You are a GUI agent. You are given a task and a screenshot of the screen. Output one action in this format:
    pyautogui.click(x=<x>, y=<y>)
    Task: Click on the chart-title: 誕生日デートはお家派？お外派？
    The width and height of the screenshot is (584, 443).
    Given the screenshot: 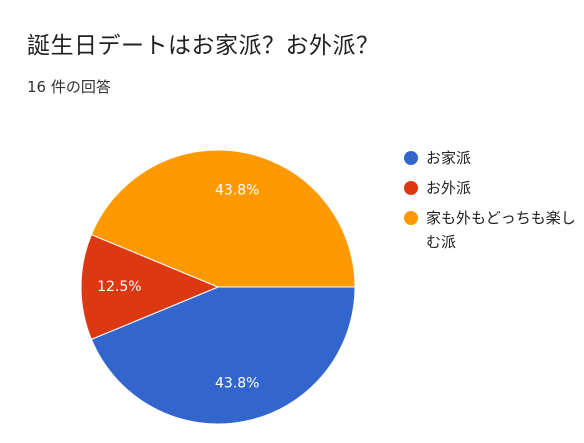 What is the action you would take?
    pyautogui.click(x=203, y=46)
    